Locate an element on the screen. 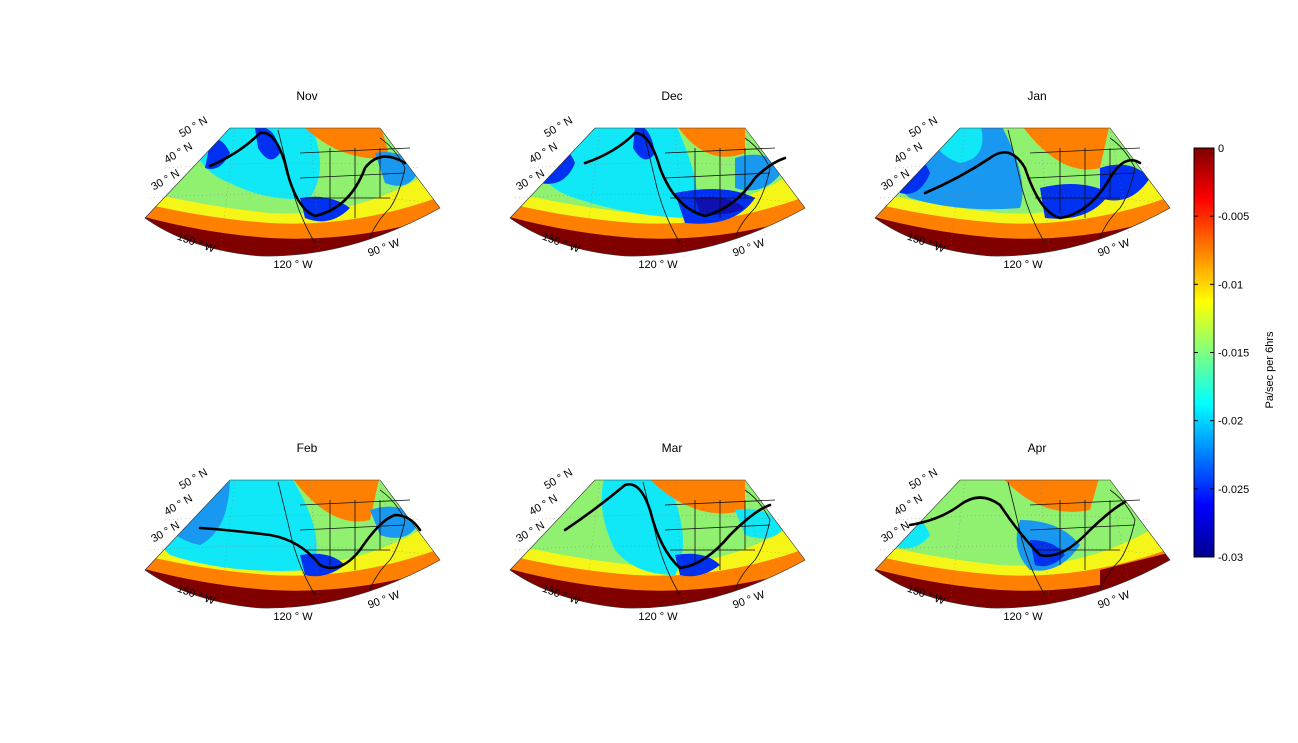 Image resolution: width=1298 pixels, height=743 pixels. colorbar-ticks: 0 -0.005 -0.01 -0.015 -0.02 -0.025 -0.03 is located at coordinates (1221, 353).